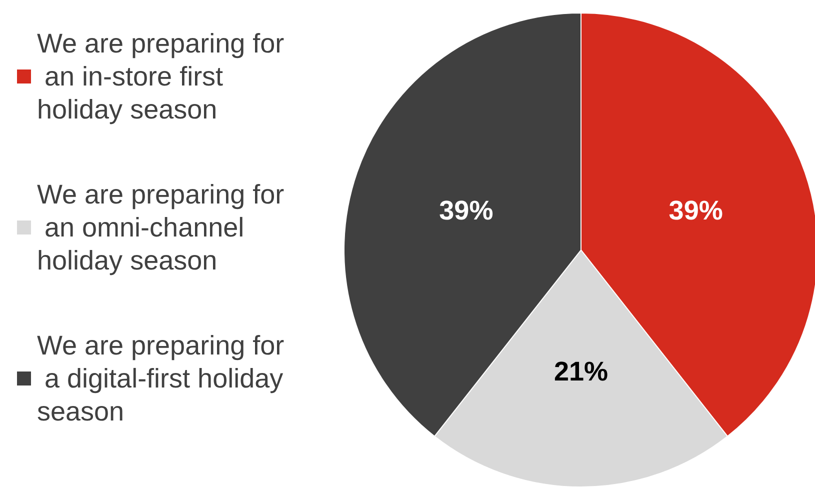 This screenshot has width=815, height=495. What do you see at coordinates (160, 76) in the screenshot?
I see `legend-label: We are preparing for an in-store first holiday season` at bounding box center [160, 76].